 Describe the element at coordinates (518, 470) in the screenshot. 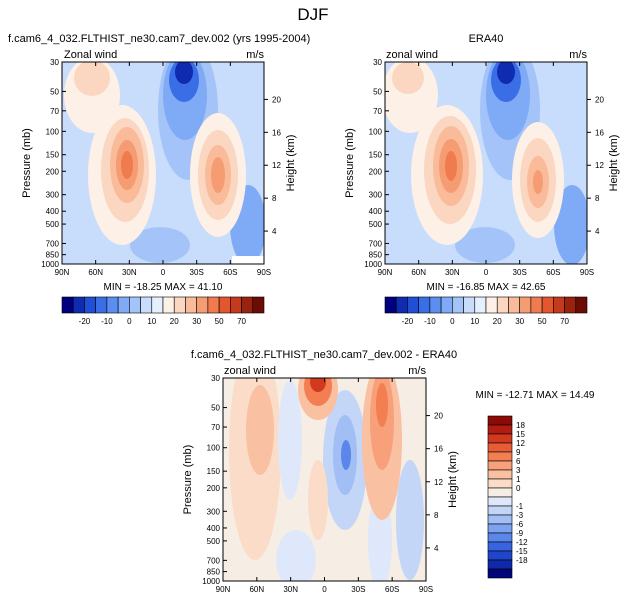

I see `cbar-diff-label: 3` at that location.